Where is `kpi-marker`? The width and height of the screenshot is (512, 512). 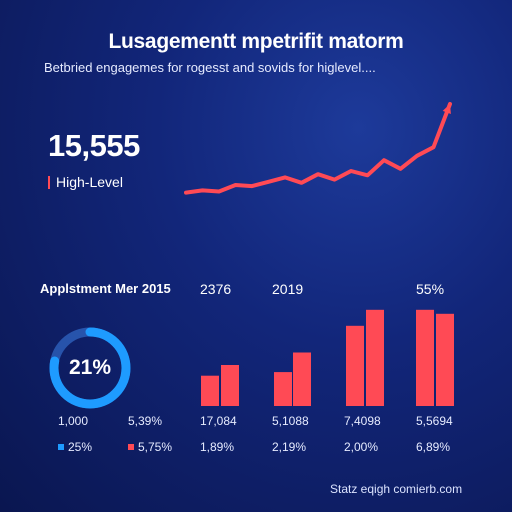 kpi-marker is located at coordinates (49, 182).